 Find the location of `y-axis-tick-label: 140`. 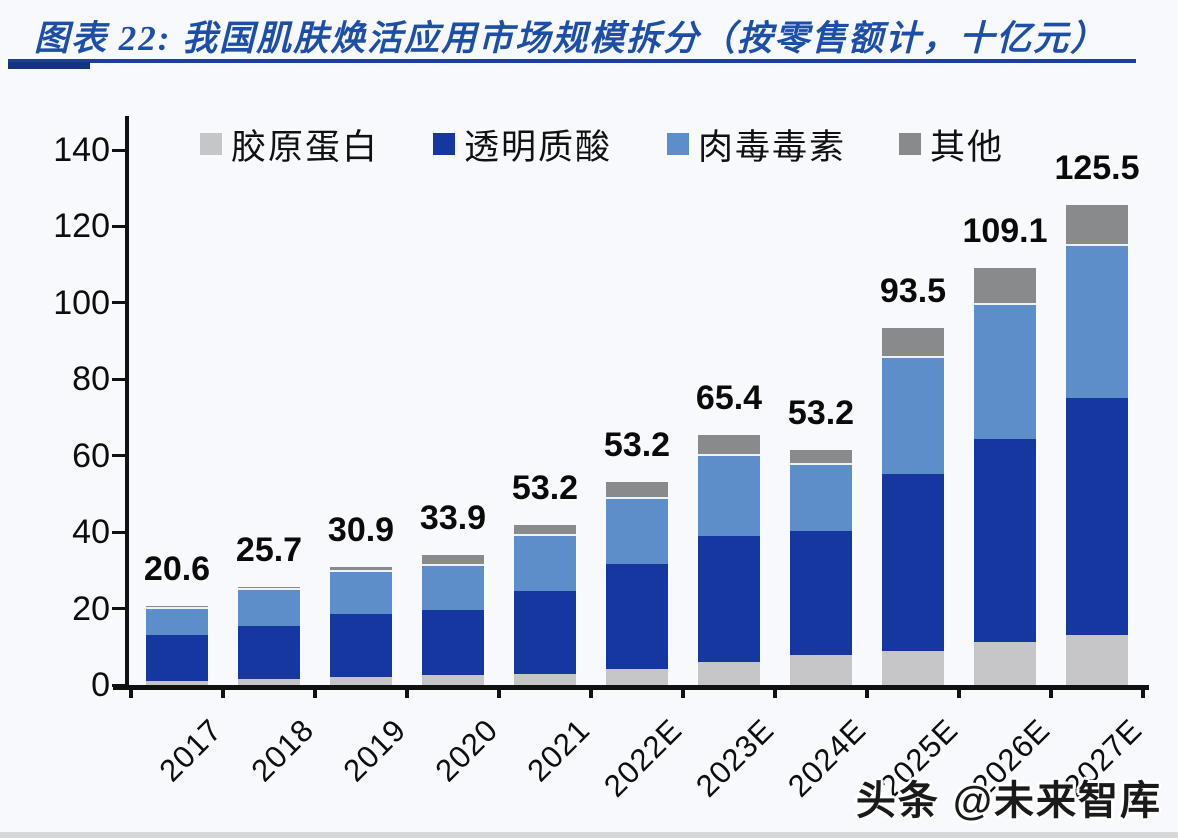

y-axis-tick-label: 140 is located at coordinates (81, 150).